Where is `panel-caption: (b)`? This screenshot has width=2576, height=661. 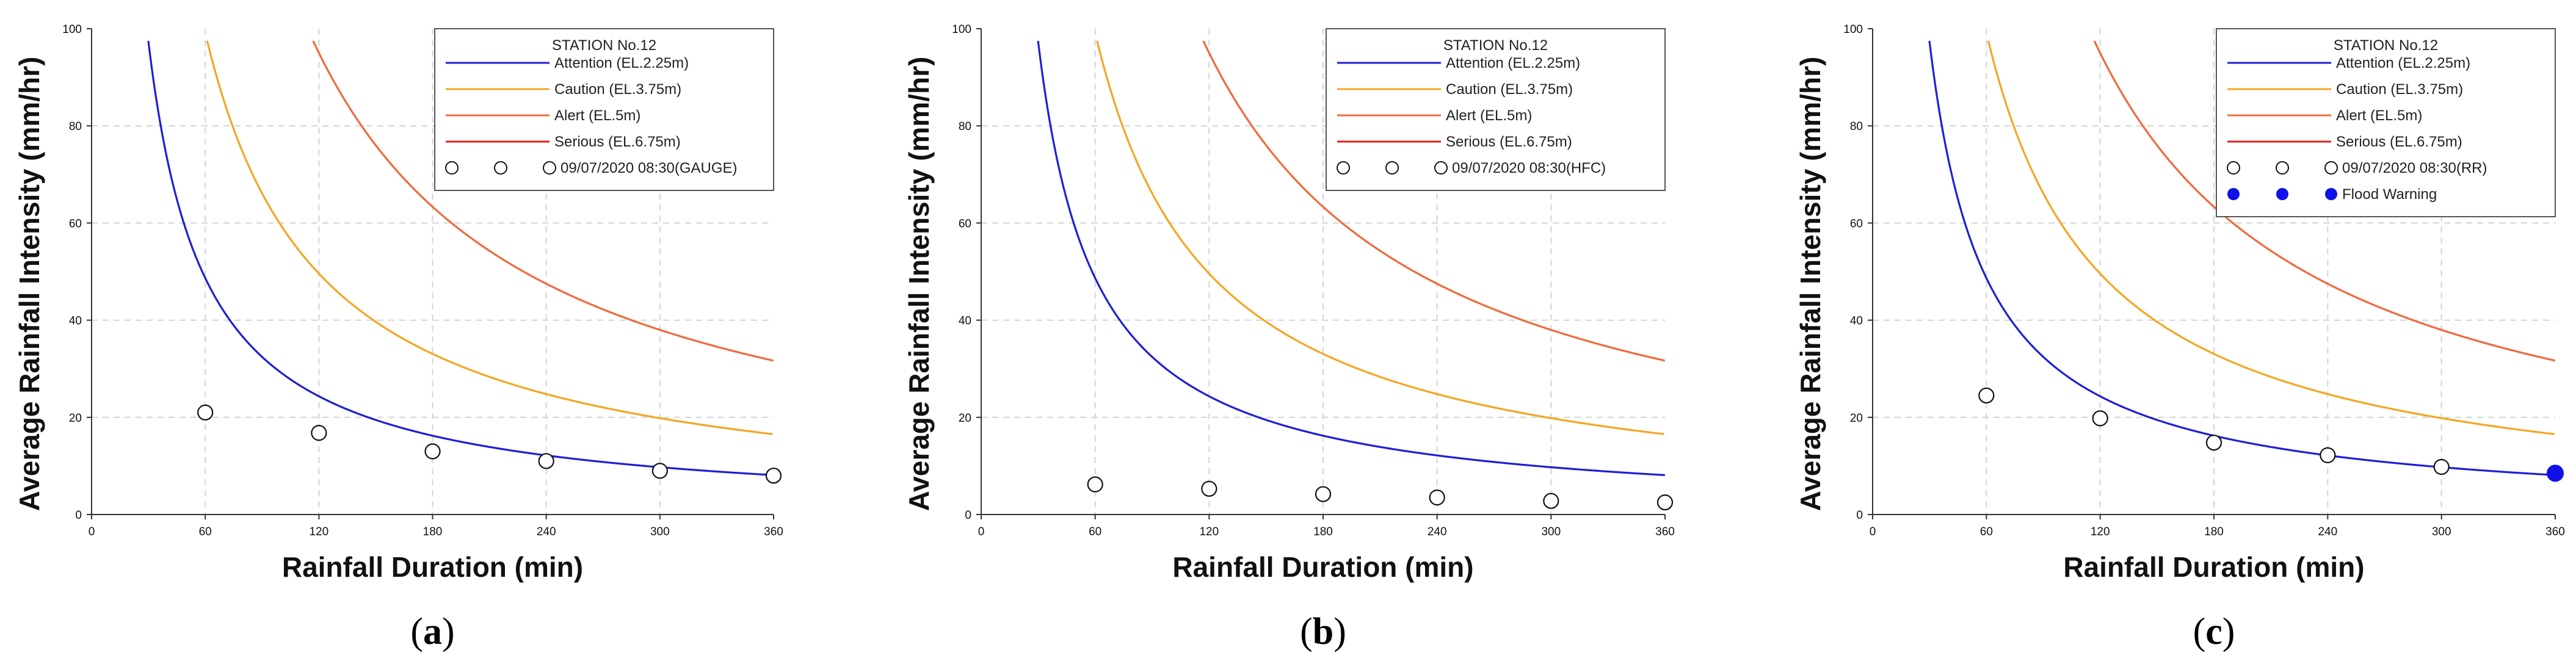 panel-caption: (b) is located at coordinates (1323, 631).